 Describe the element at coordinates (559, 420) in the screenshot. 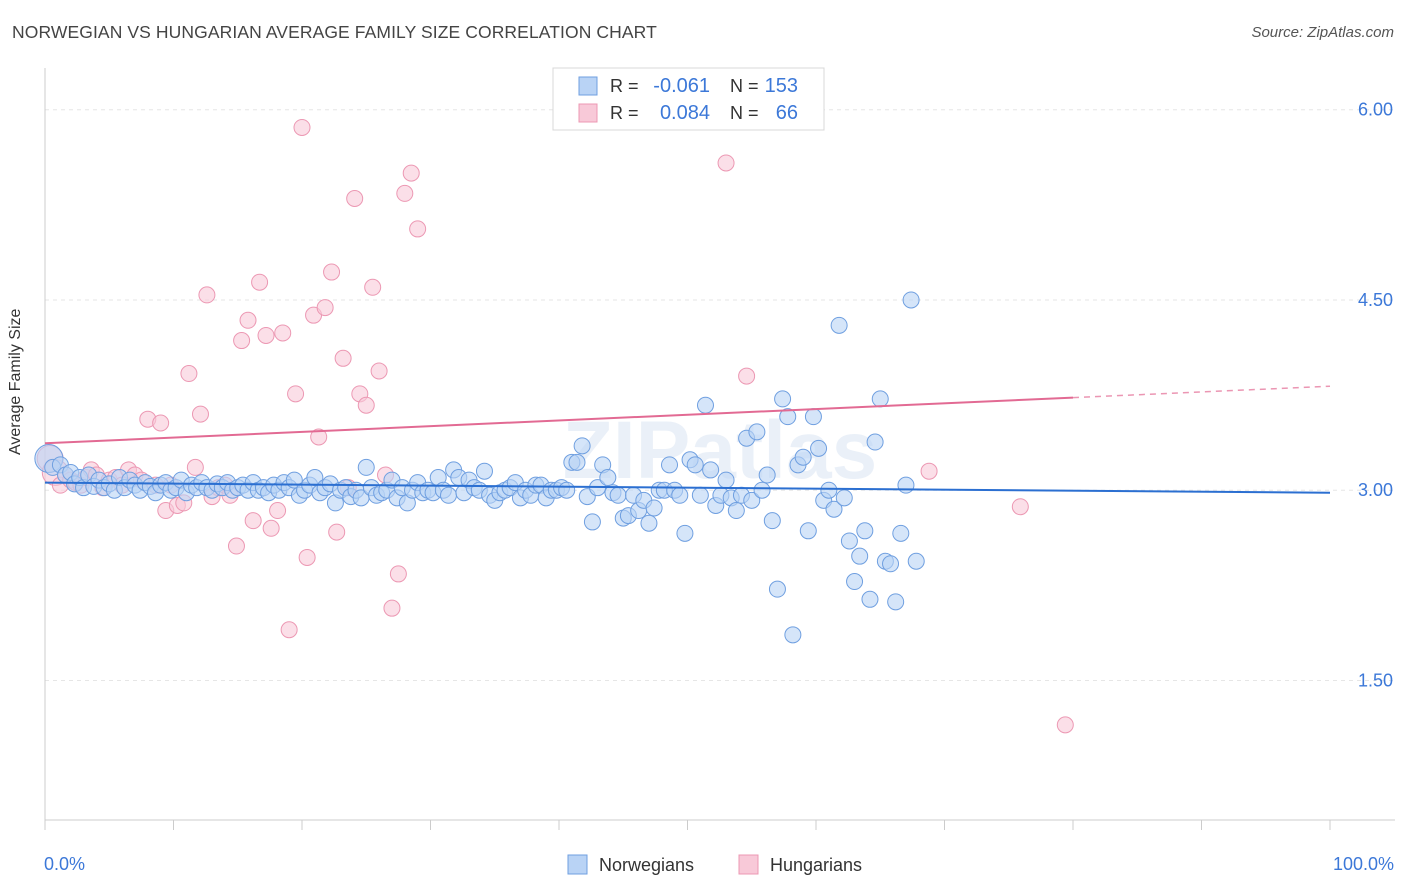

I see `hungarians-trend-line` at that location.